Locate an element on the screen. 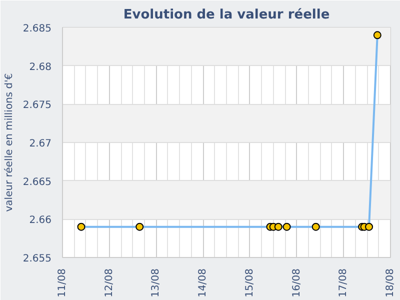  x-tick-label: 16/08 is located at coordinates (296, 283).